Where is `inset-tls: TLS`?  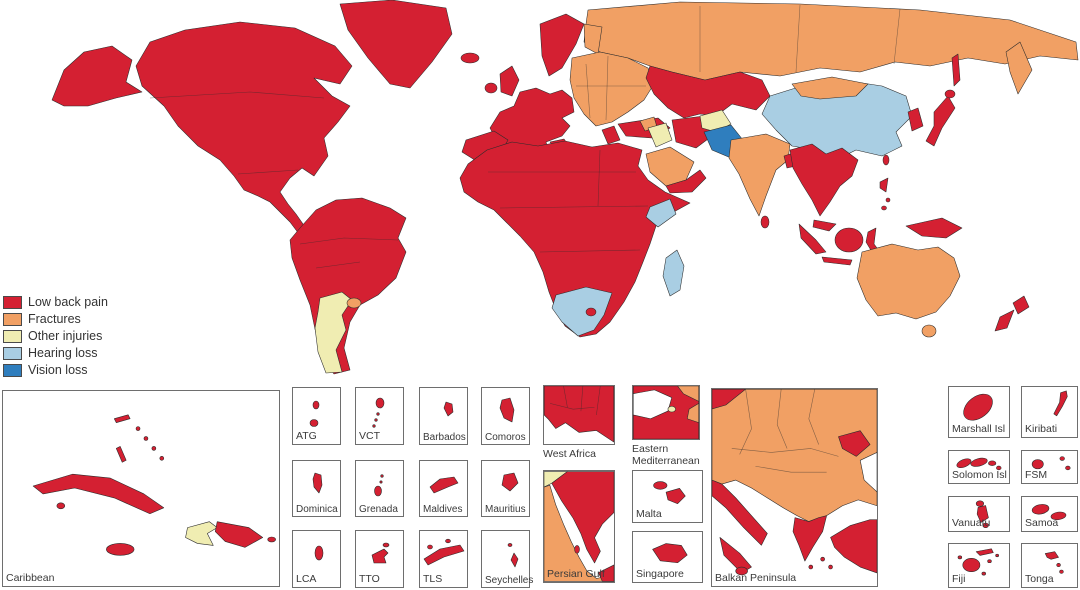 inset-tls: TLS is located at coordinates (443, 559).